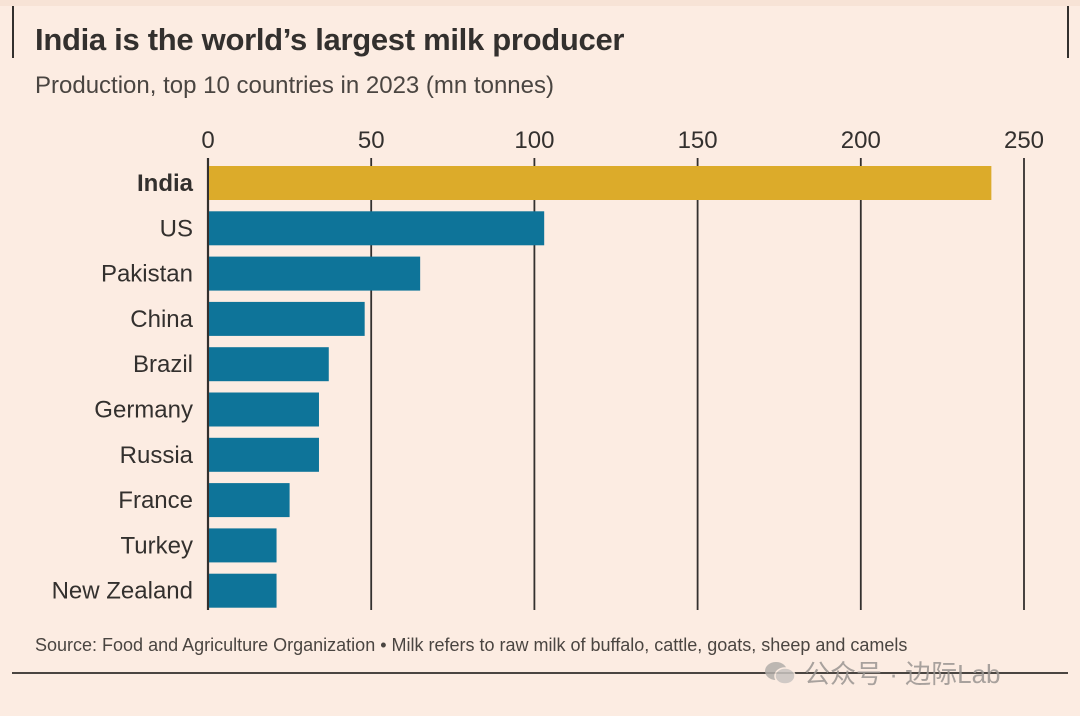 This screenshot has height=716, width=1080. I want to click on watermark: 公众号 · 边际Lab, so click(882, 672).